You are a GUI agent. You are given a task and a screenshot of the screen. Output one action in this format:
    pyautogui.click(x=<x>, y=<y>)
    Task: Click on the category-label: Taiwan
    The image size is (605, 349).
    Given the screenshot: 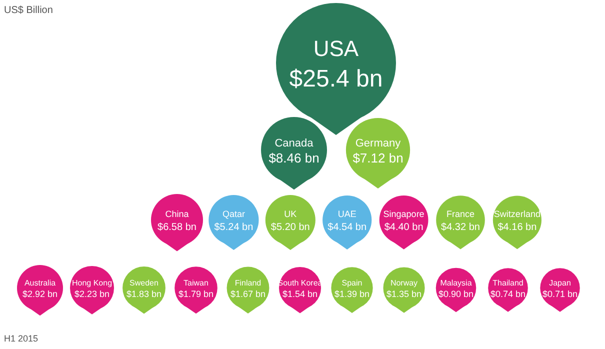 What is the action you would take?
    pyautogui.click(x=196, y=283)
    